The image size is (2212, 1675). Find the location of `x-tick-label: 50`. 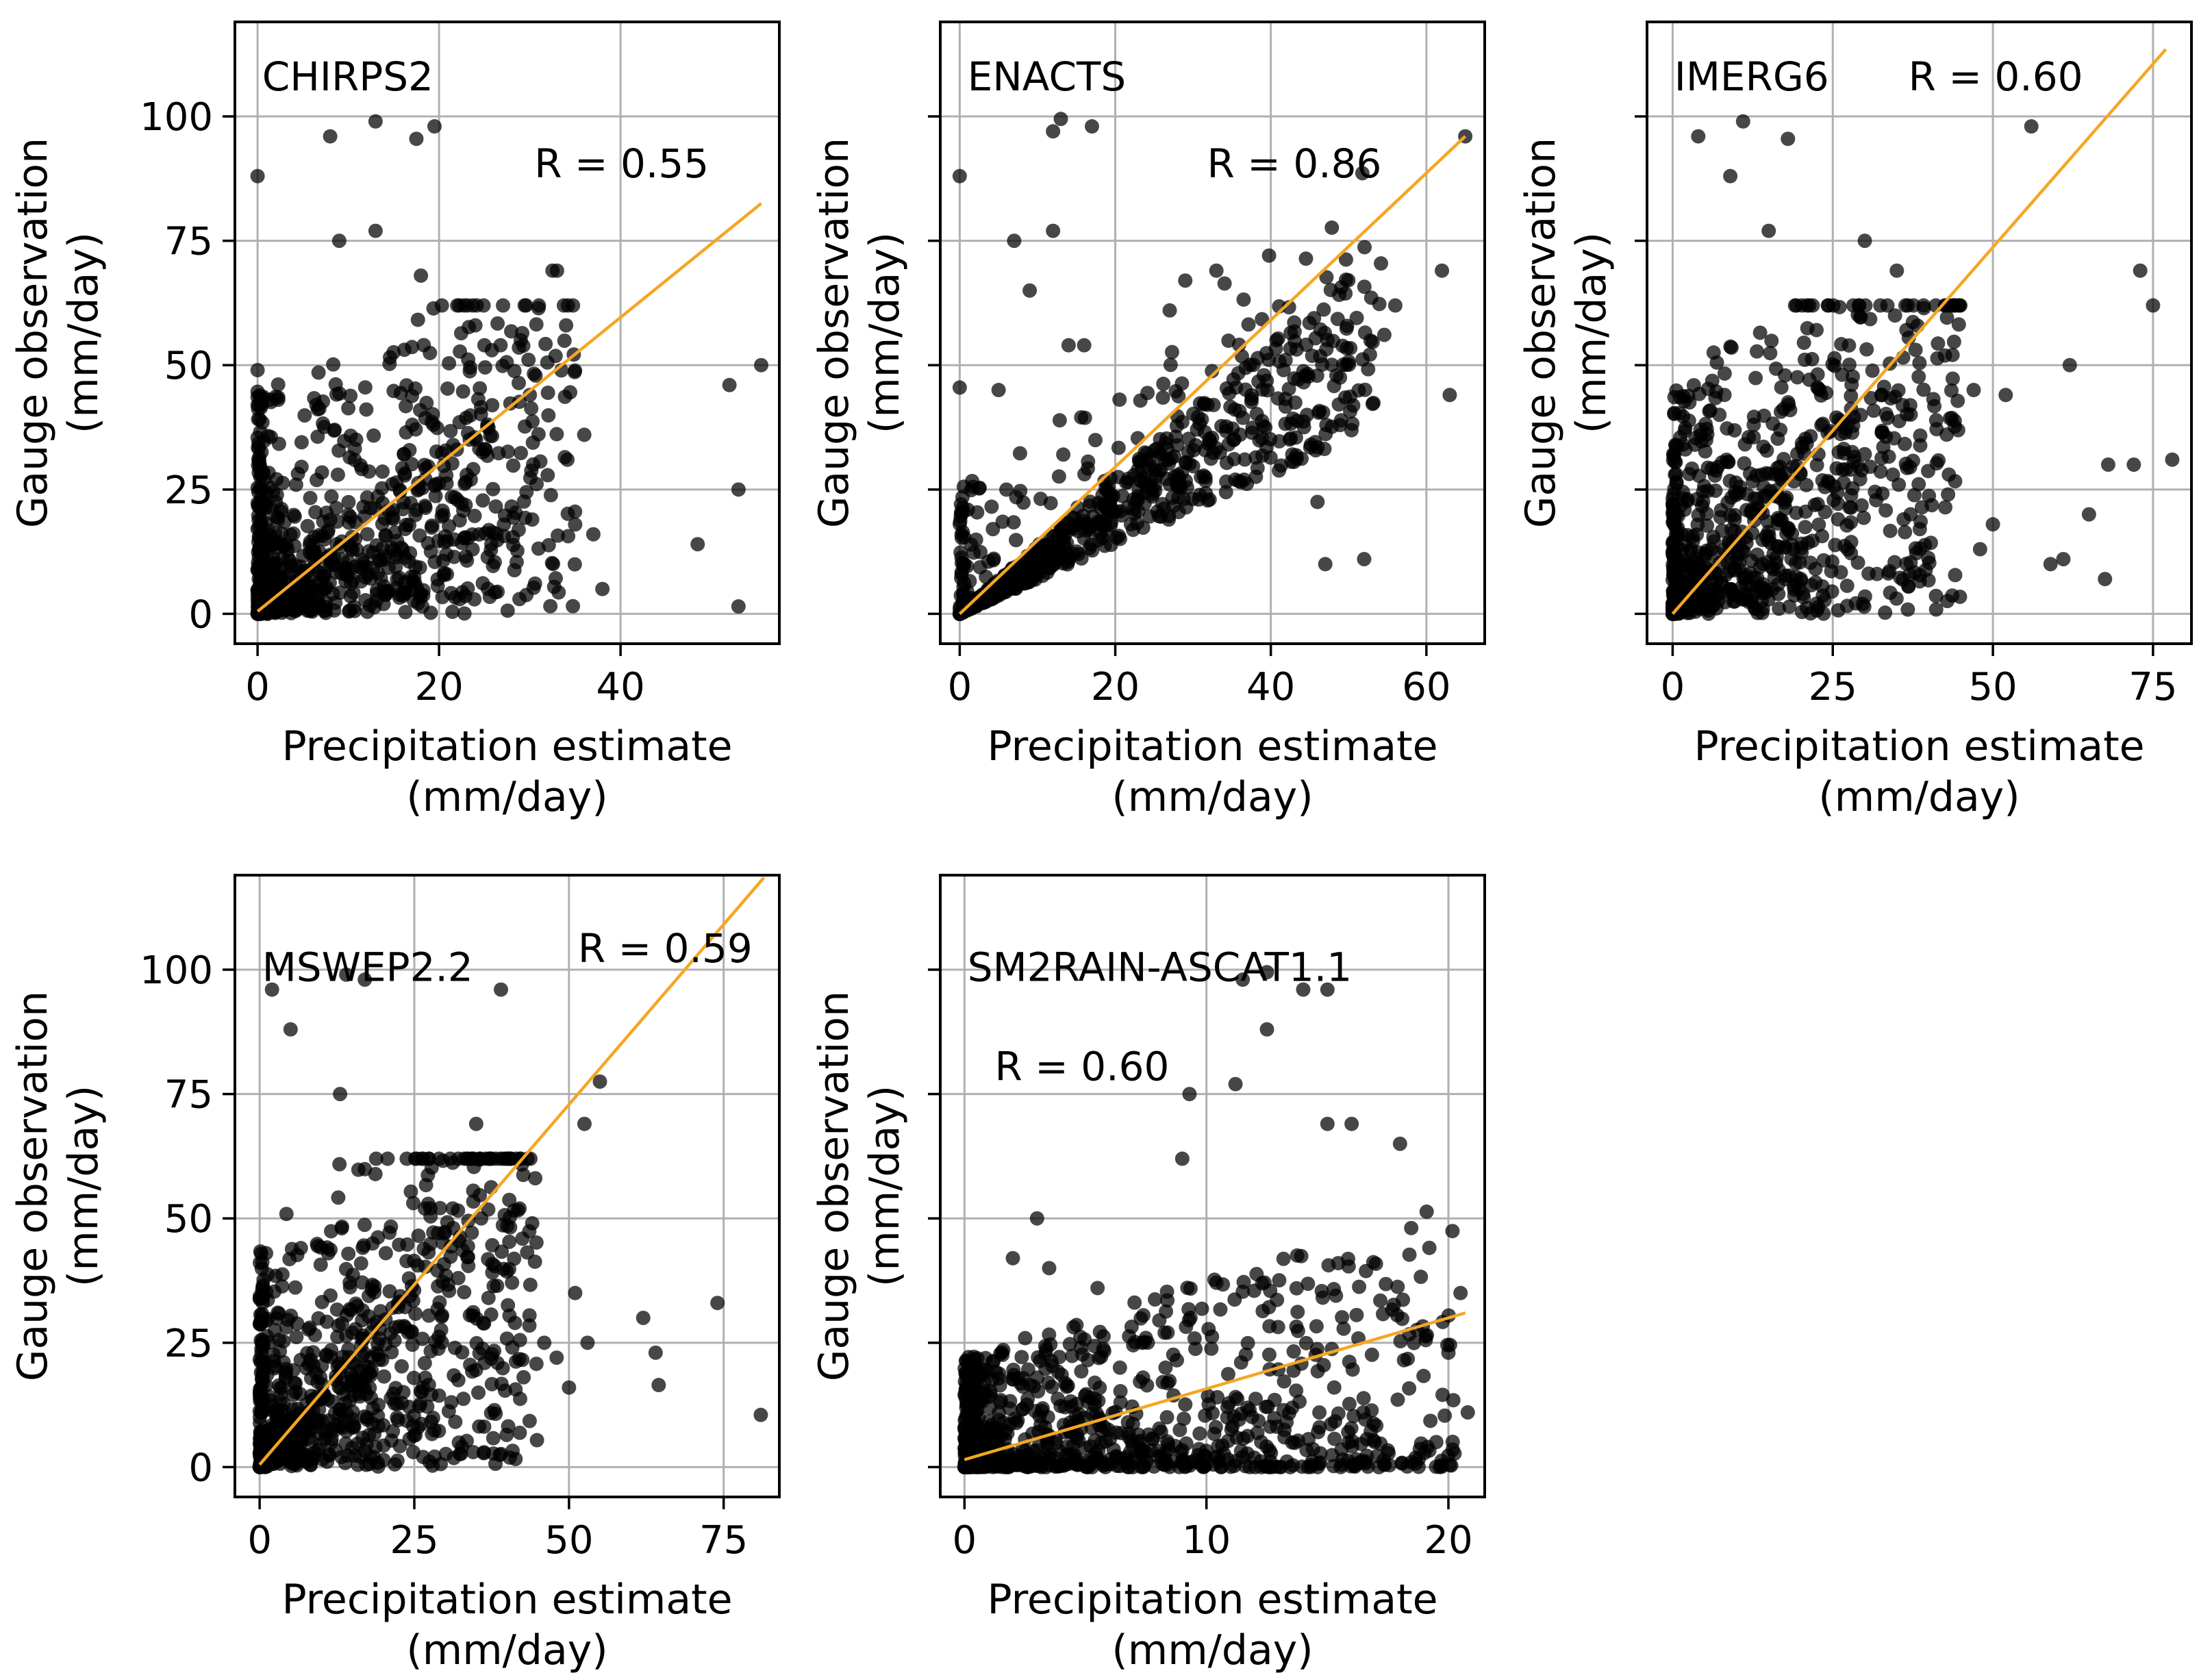

x-tick-label: 50 is located at coordinates (1992, 687).